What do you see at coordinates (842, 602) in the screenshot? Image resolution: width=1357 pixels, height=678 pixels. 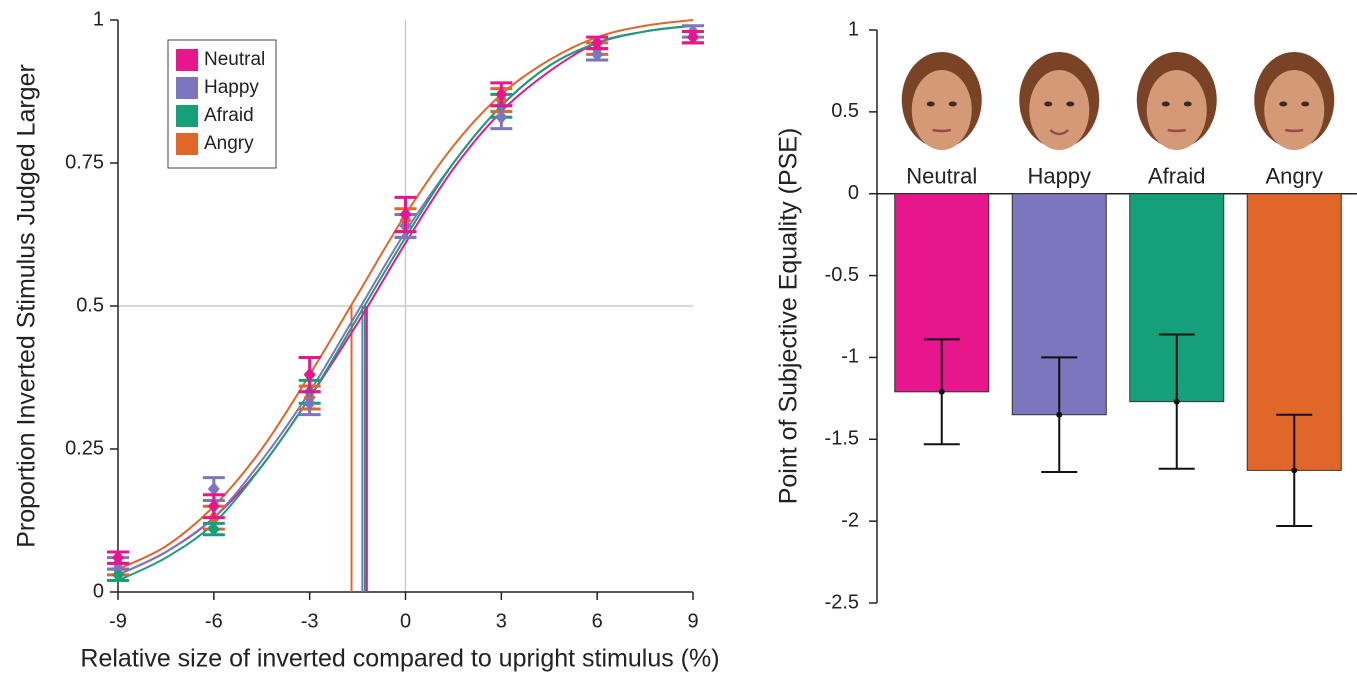 I see `y-tick-label: -2.5` at bounding box center [842, 602].